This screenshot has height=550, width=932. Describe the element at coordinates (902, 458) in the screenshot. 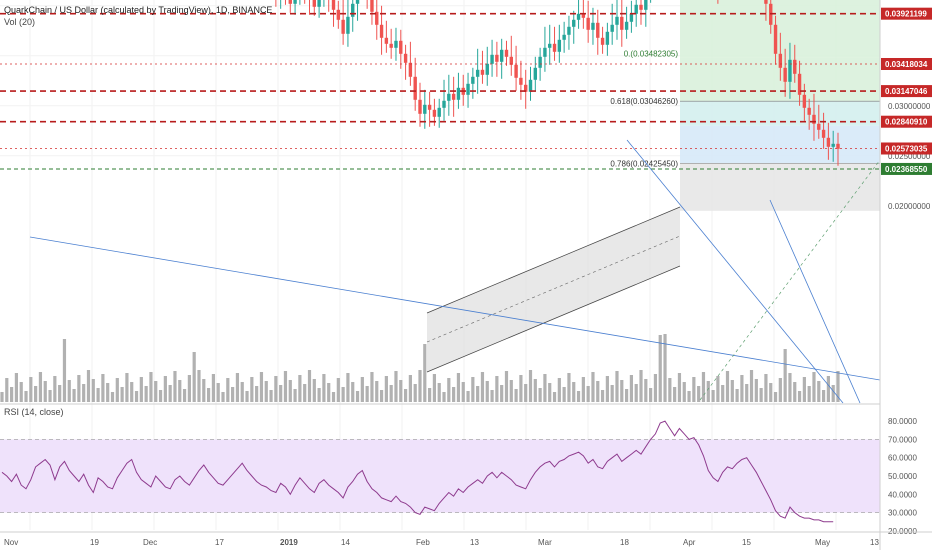

I see `rsi-tick: 60.0000` at that location.